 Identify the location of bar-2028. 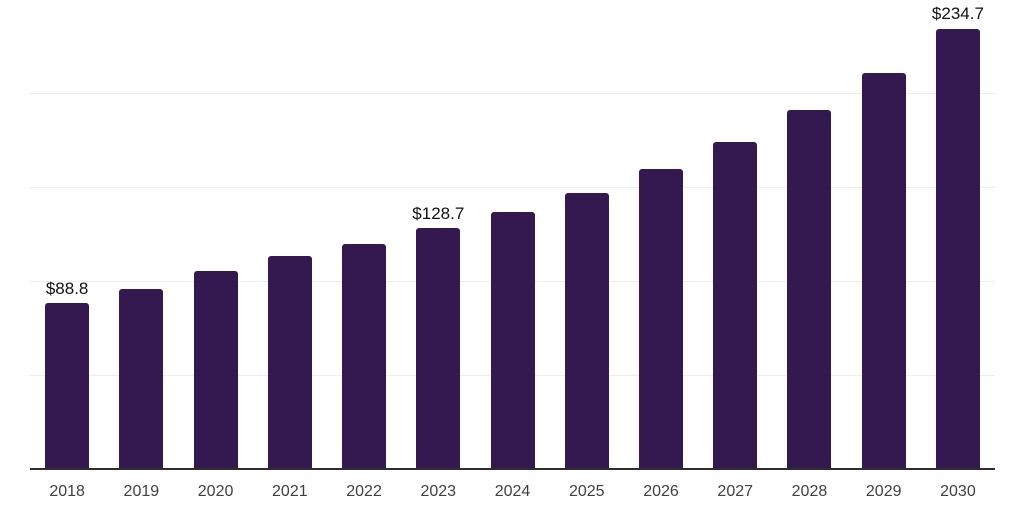
(809, 289).